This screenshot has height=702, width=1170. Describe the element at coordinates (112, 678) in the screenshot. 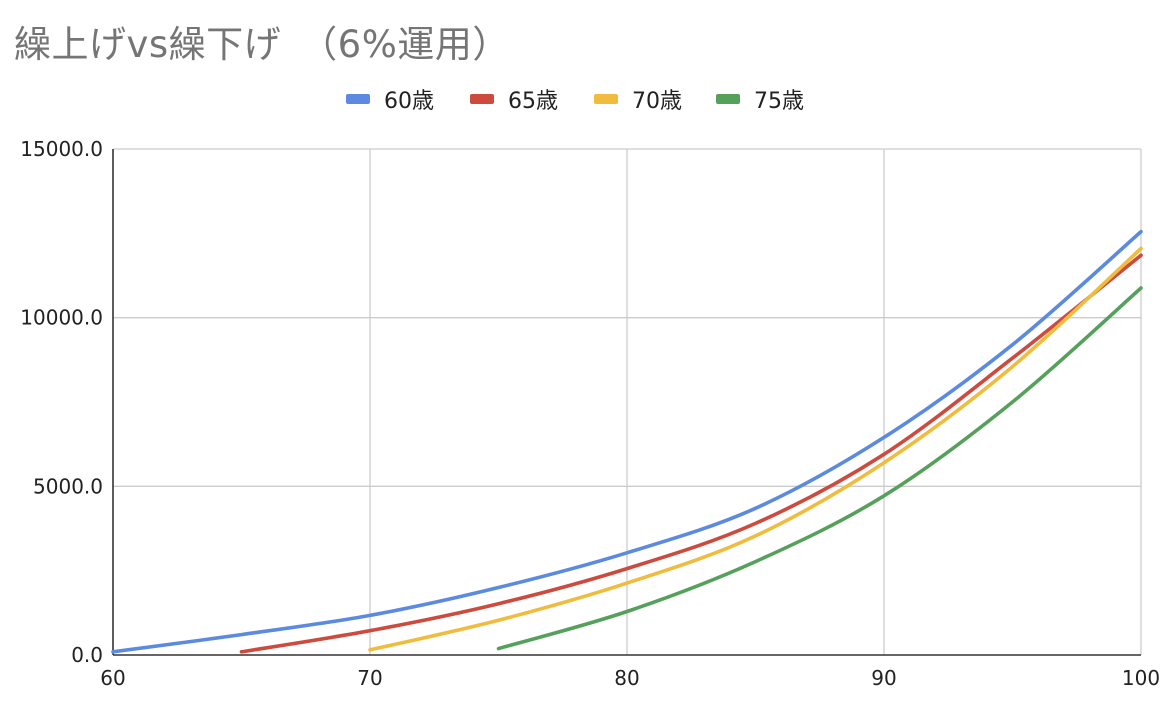

I see `x-tick-label: 60` at that location.